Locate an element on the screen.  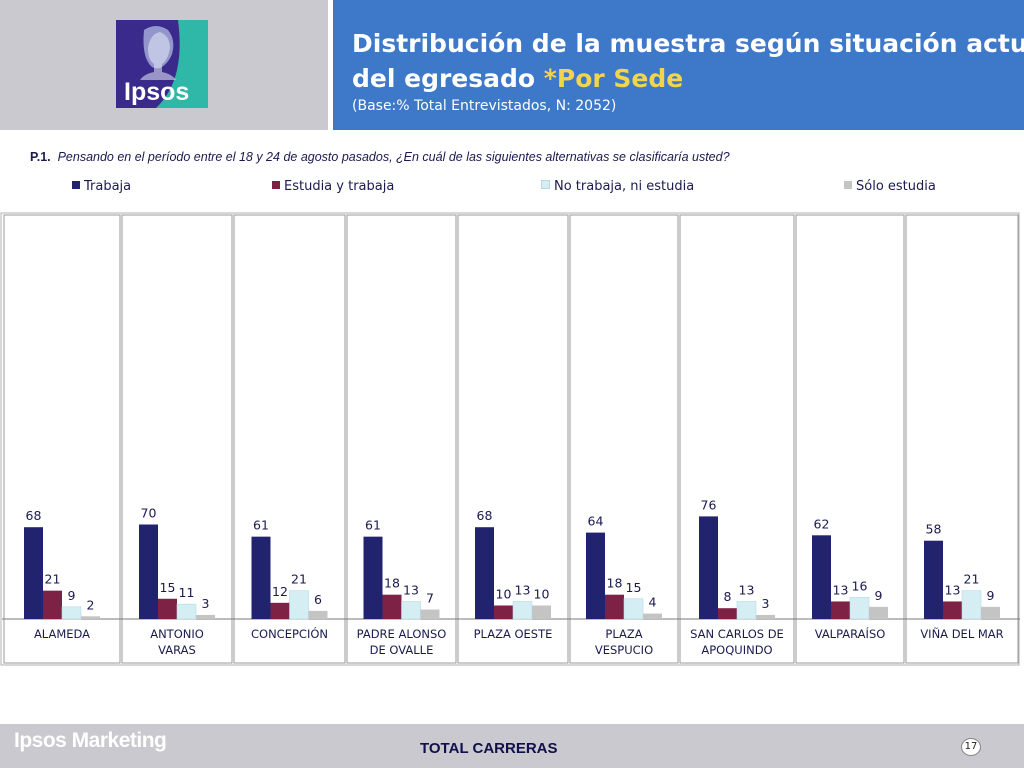
bar-concepcion-s3 is located at coordinates (318, 614).